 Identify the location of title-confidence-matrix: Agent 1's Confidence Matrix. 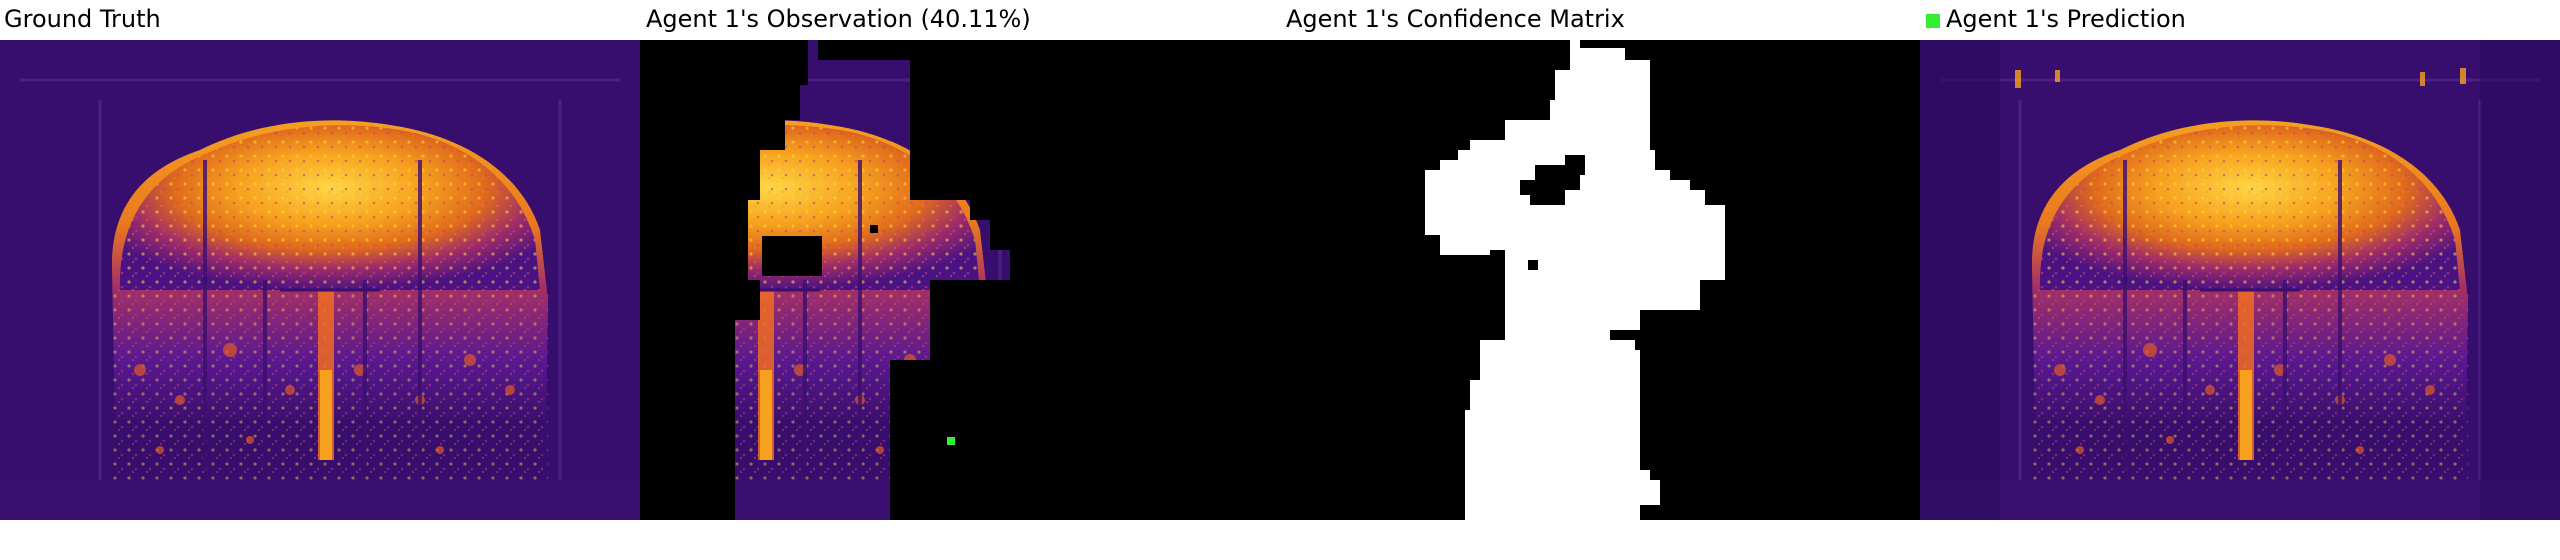
(1455, 19).